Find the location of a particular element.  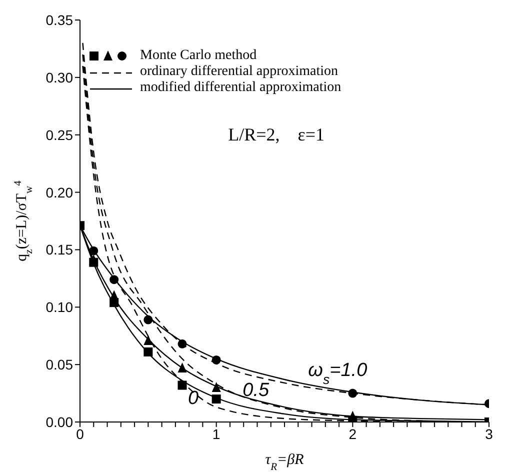

legend-label: ordinary differential approximation is located at coordinates (239, 72).